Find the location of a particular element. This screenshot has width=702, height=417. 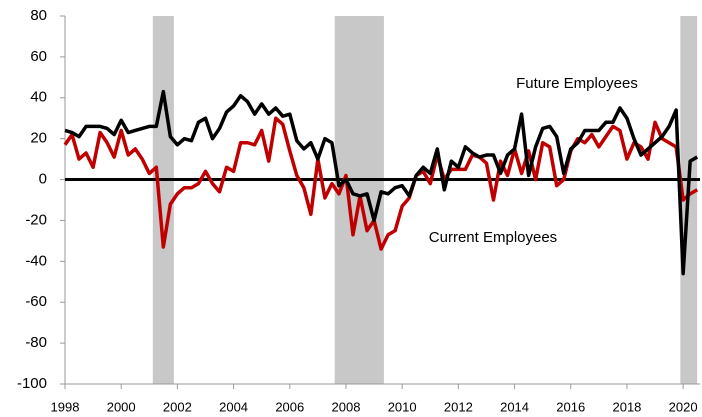

recession-shade is located at coordinates (163, 200).